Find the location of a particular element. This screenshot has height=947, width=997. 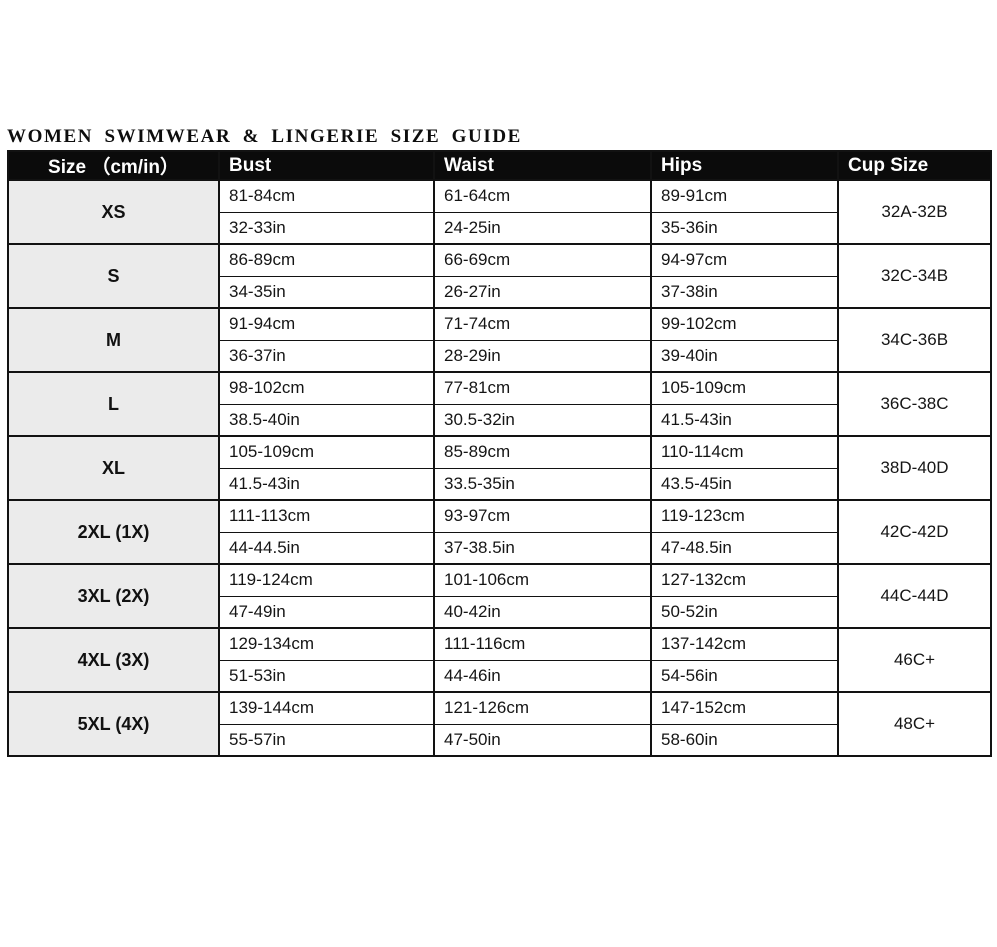

hips-in-value: 35-36in is located at coordinates (744, 228).